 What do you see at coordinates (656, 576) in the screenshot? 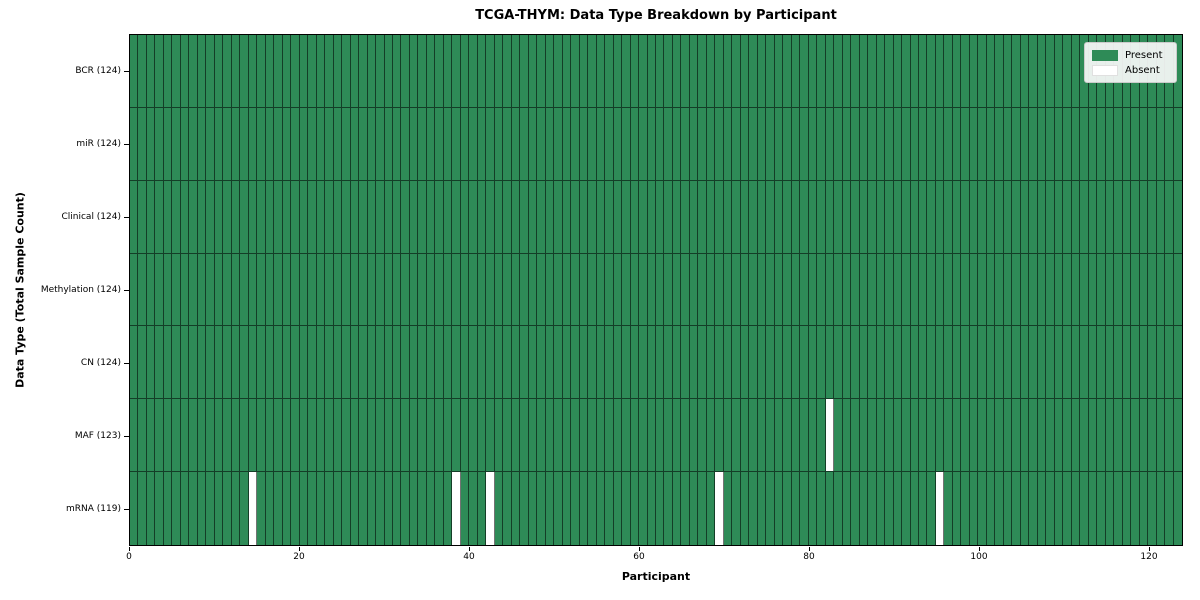
I see `x-axis-label: Participant` at bounding box center [656, 576].